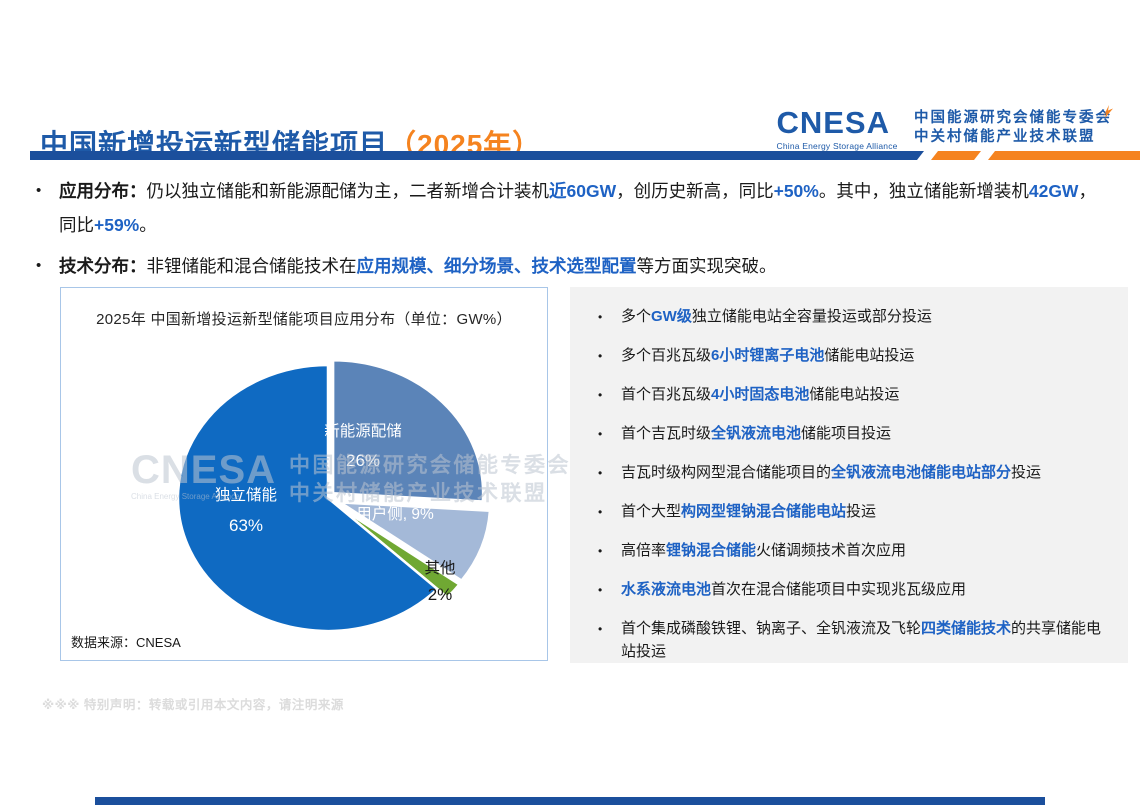  What do you see at coordinates (1064, 155) in the screenshot?
I see `divider-orange-segment-long` at bounding box center [1064, 155].